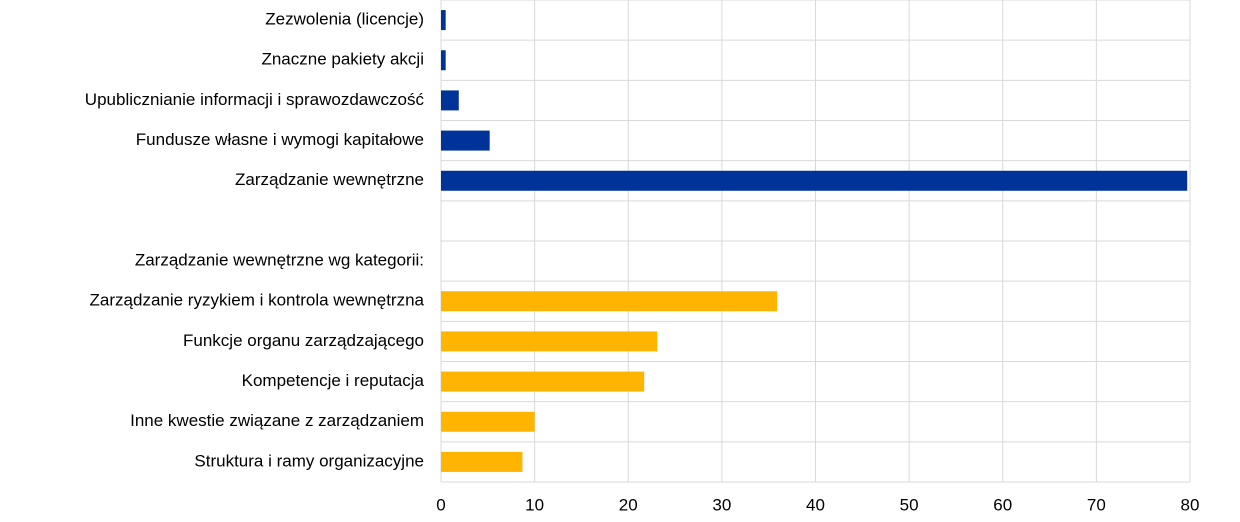 The width and height of the screenshot is (1240, 522). What do you see at coordinates (1096, 504) in the screenshot?
I see `x-tick-label: 70` at bounding box center [1096, 504].